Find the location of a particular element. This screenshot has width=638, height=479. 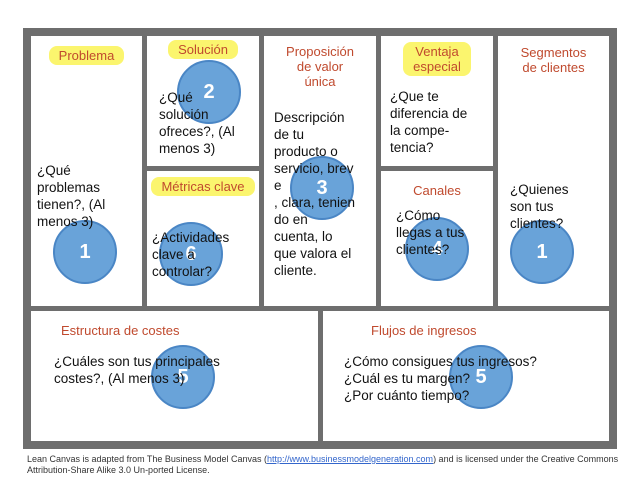

business-model-link: http://www.businessmodelgeneration.com is located at coordinates (350, 459).